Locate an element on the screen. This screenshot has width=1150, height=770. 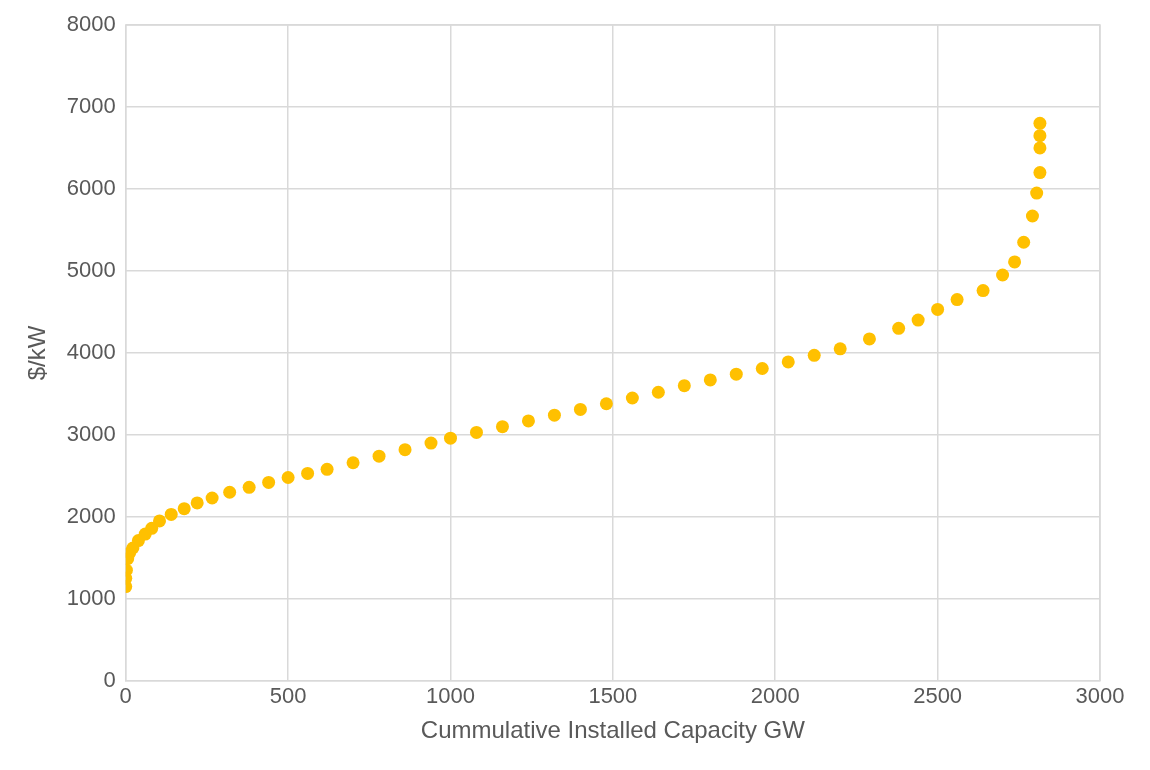
y-tick-label: 5000 is located at coordinates (91, 269).